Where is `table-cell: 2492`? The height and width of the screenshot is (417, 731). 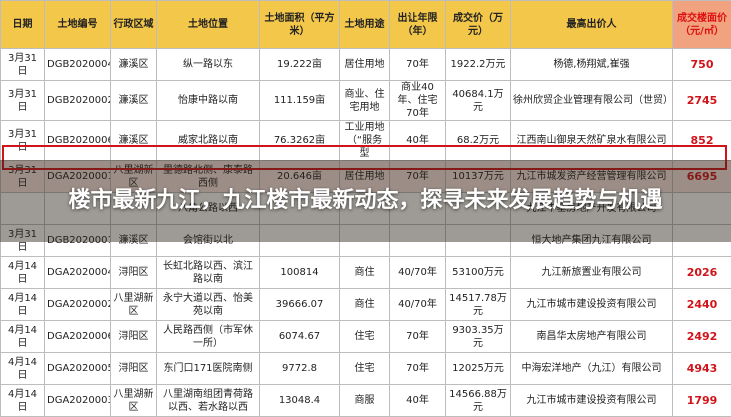
table-cell: 2492 is located at coordinates (702, 337).